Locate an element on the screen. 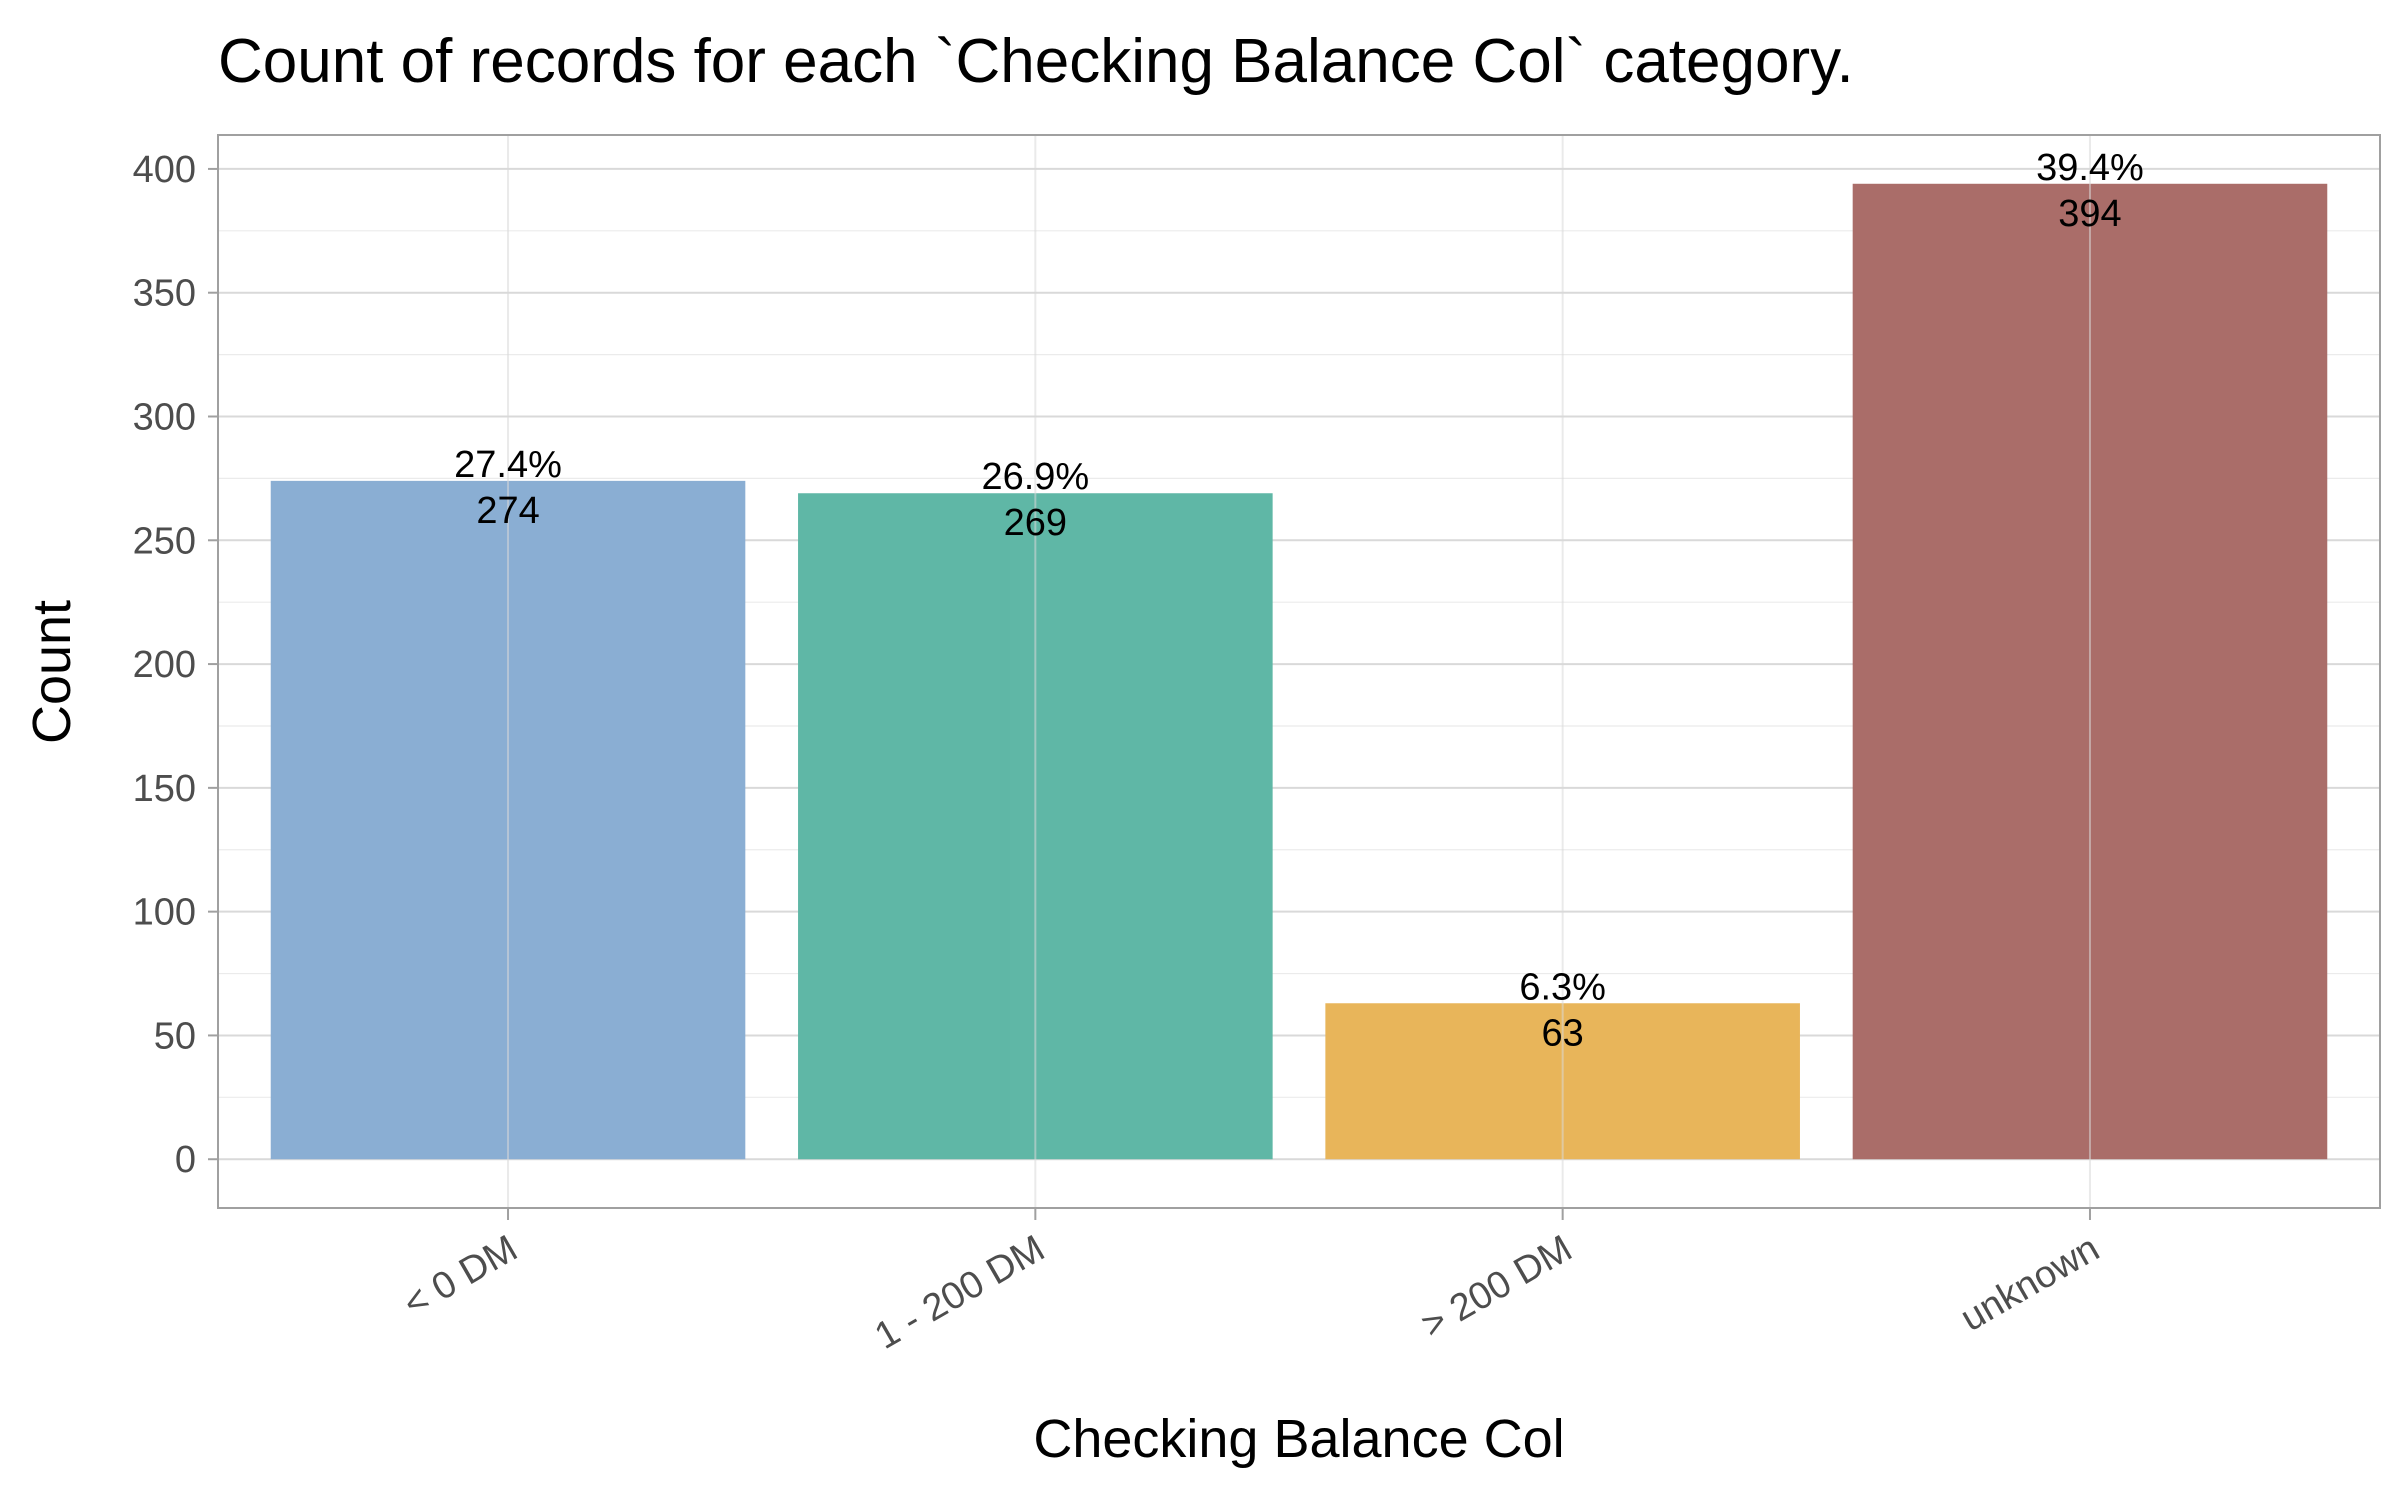 This screenshot has width=2400, height=1500. x-tick-label: 1 - 200 DM is located at coordinates (960, 1292).